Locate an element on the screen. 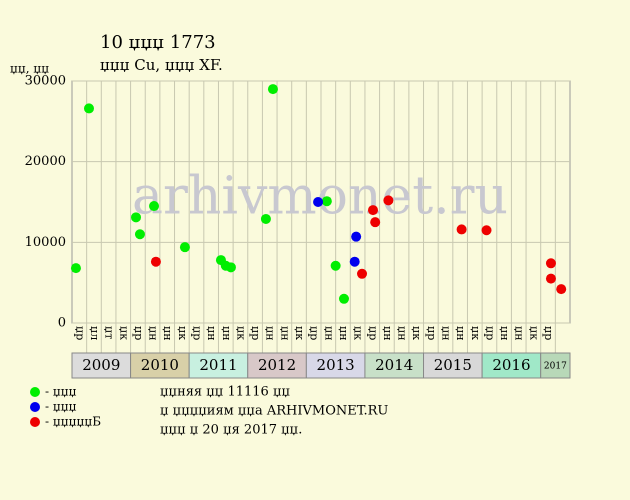 This screenshot has width=630, height=500. year-label: 2010 is located at coordinates (160, 365).